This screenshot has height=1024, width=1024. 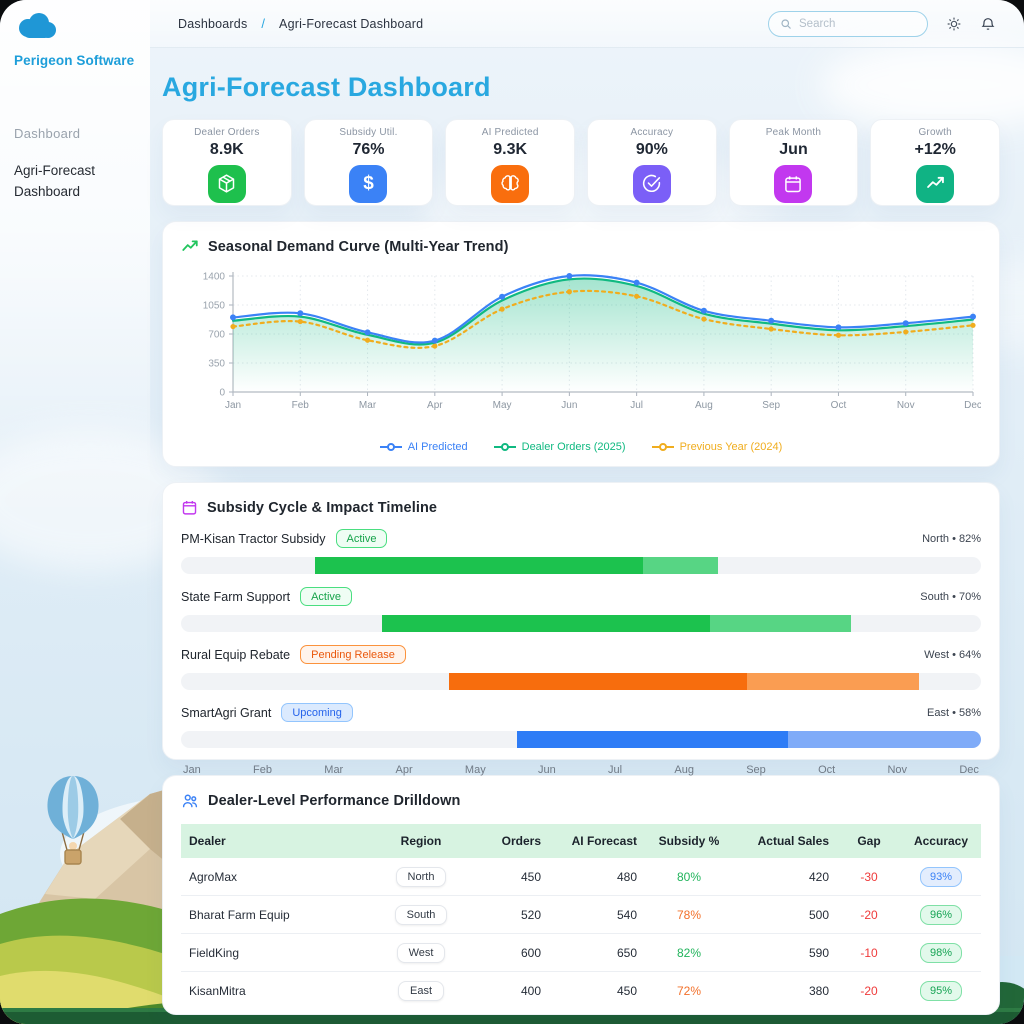 I want to click on legend-item-dealer-orders-2025-: Dealer Orders (2025), so click(x=559, y=447).